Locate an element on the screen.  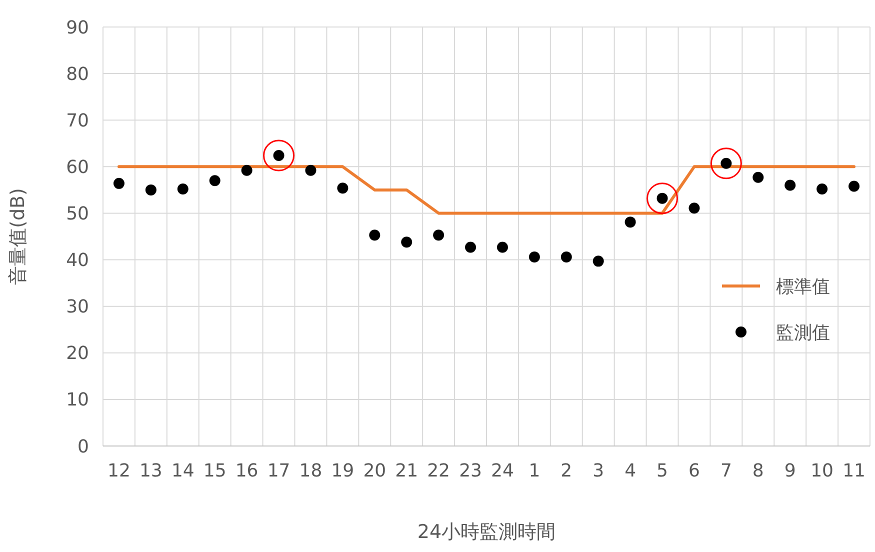
x-tick-label: 23 is located at coordinates (470, 471).